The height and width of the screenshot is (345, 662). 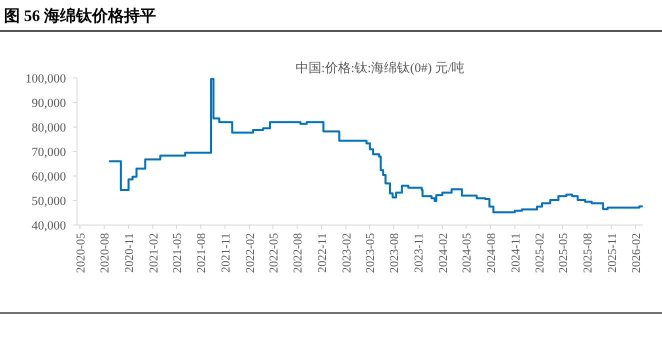 I want to click on x-tick-label: 2023-02, so click(x=346, y=253).